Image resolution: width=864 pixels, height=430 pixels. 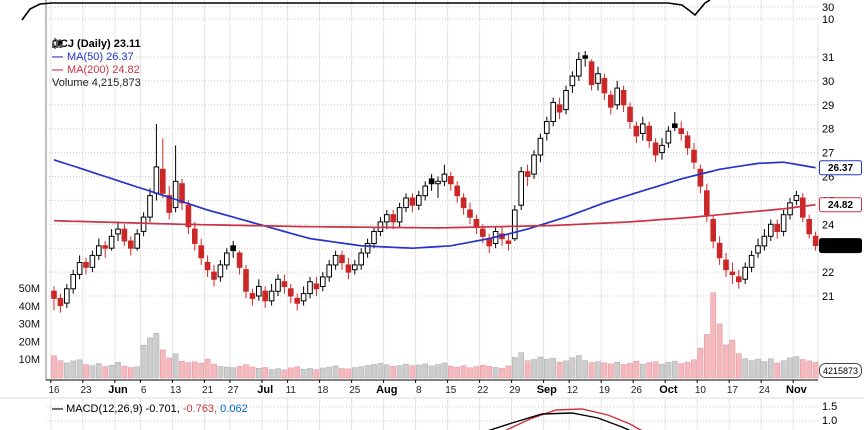 What do you see at coordinates (668, 390) in the screenshot?
I see `x-axis-month-label: Oct` at bounding box center [668, 390].